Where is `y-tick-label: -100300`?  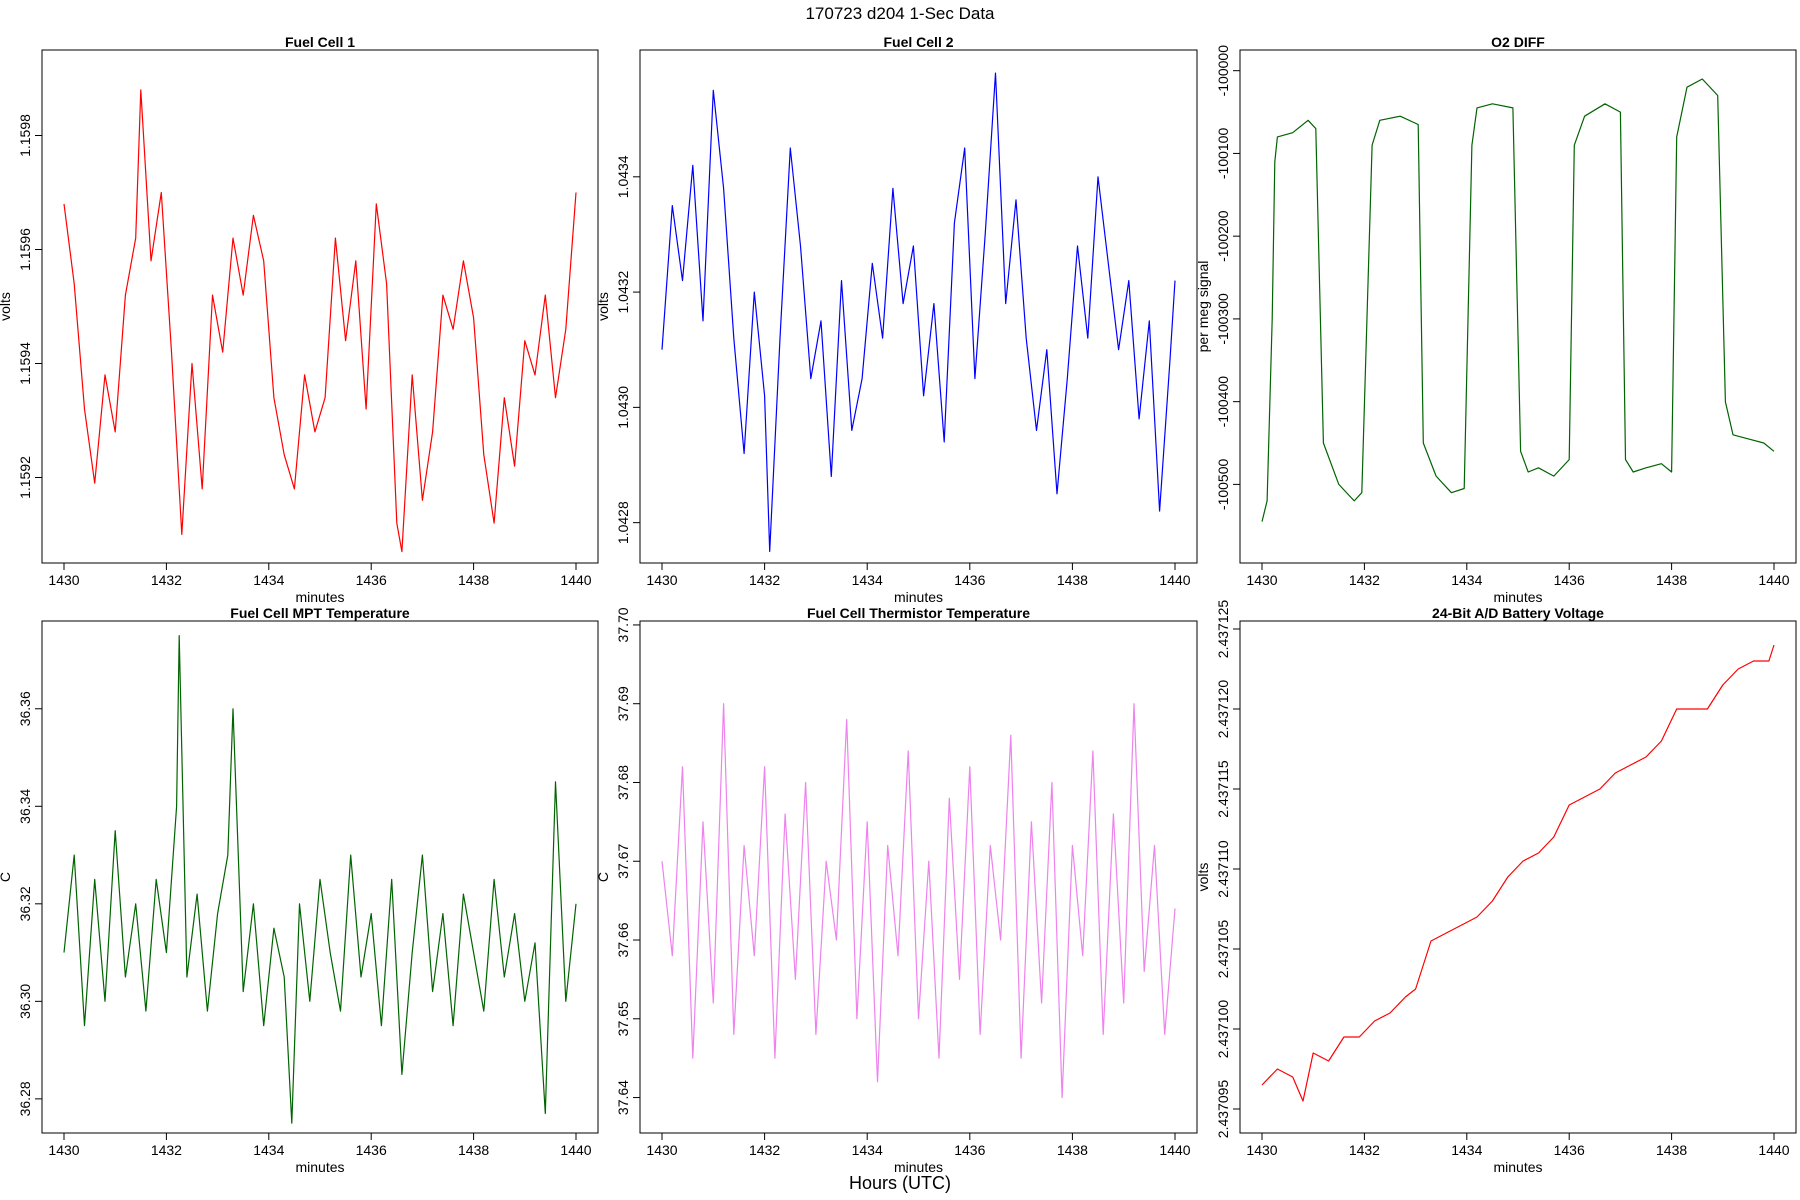 y-tick-label: -100300 is located at coordinates (1223, 319).